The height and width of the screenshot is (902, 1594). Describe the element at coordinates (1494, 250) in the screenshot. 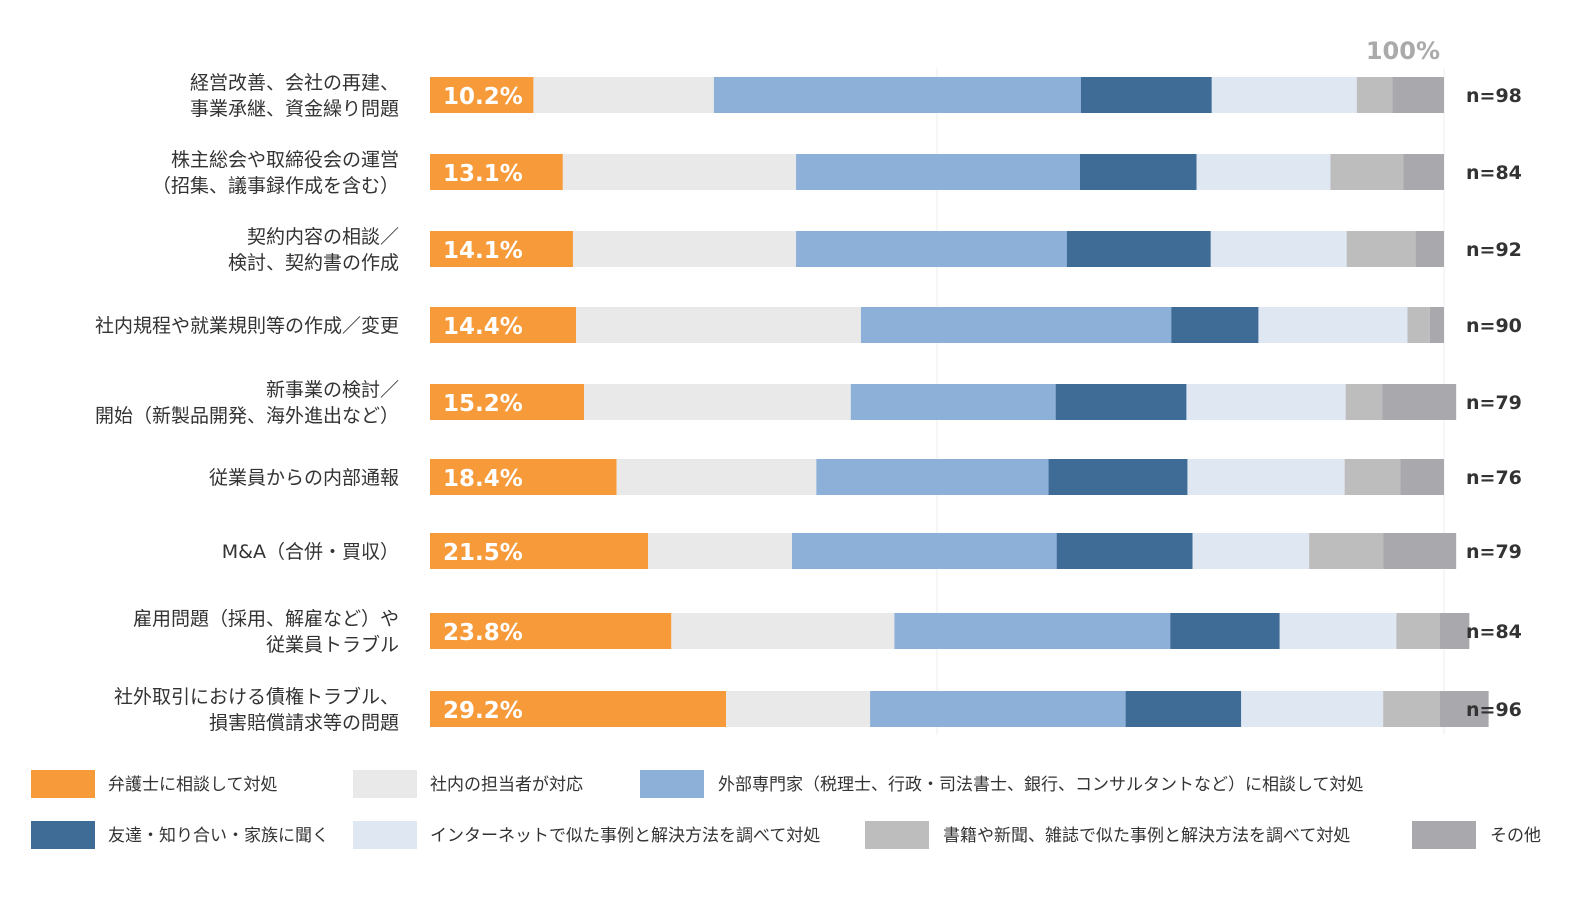

I see `sample-size-label: n=92` at that location.